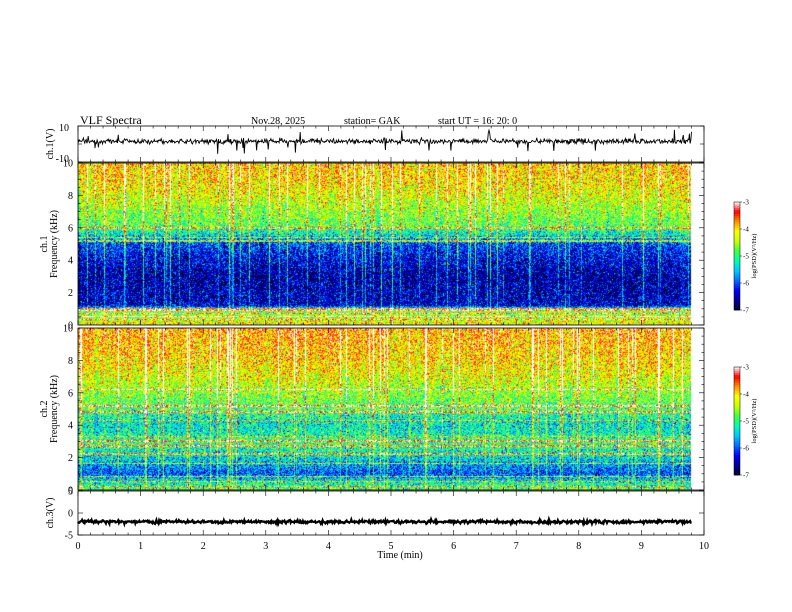 The width and height of the screenshot is (792, 612). I want to click on time-axis: 0 1 2 3 4 5 6 7 8 9 10, so click(393, 546).